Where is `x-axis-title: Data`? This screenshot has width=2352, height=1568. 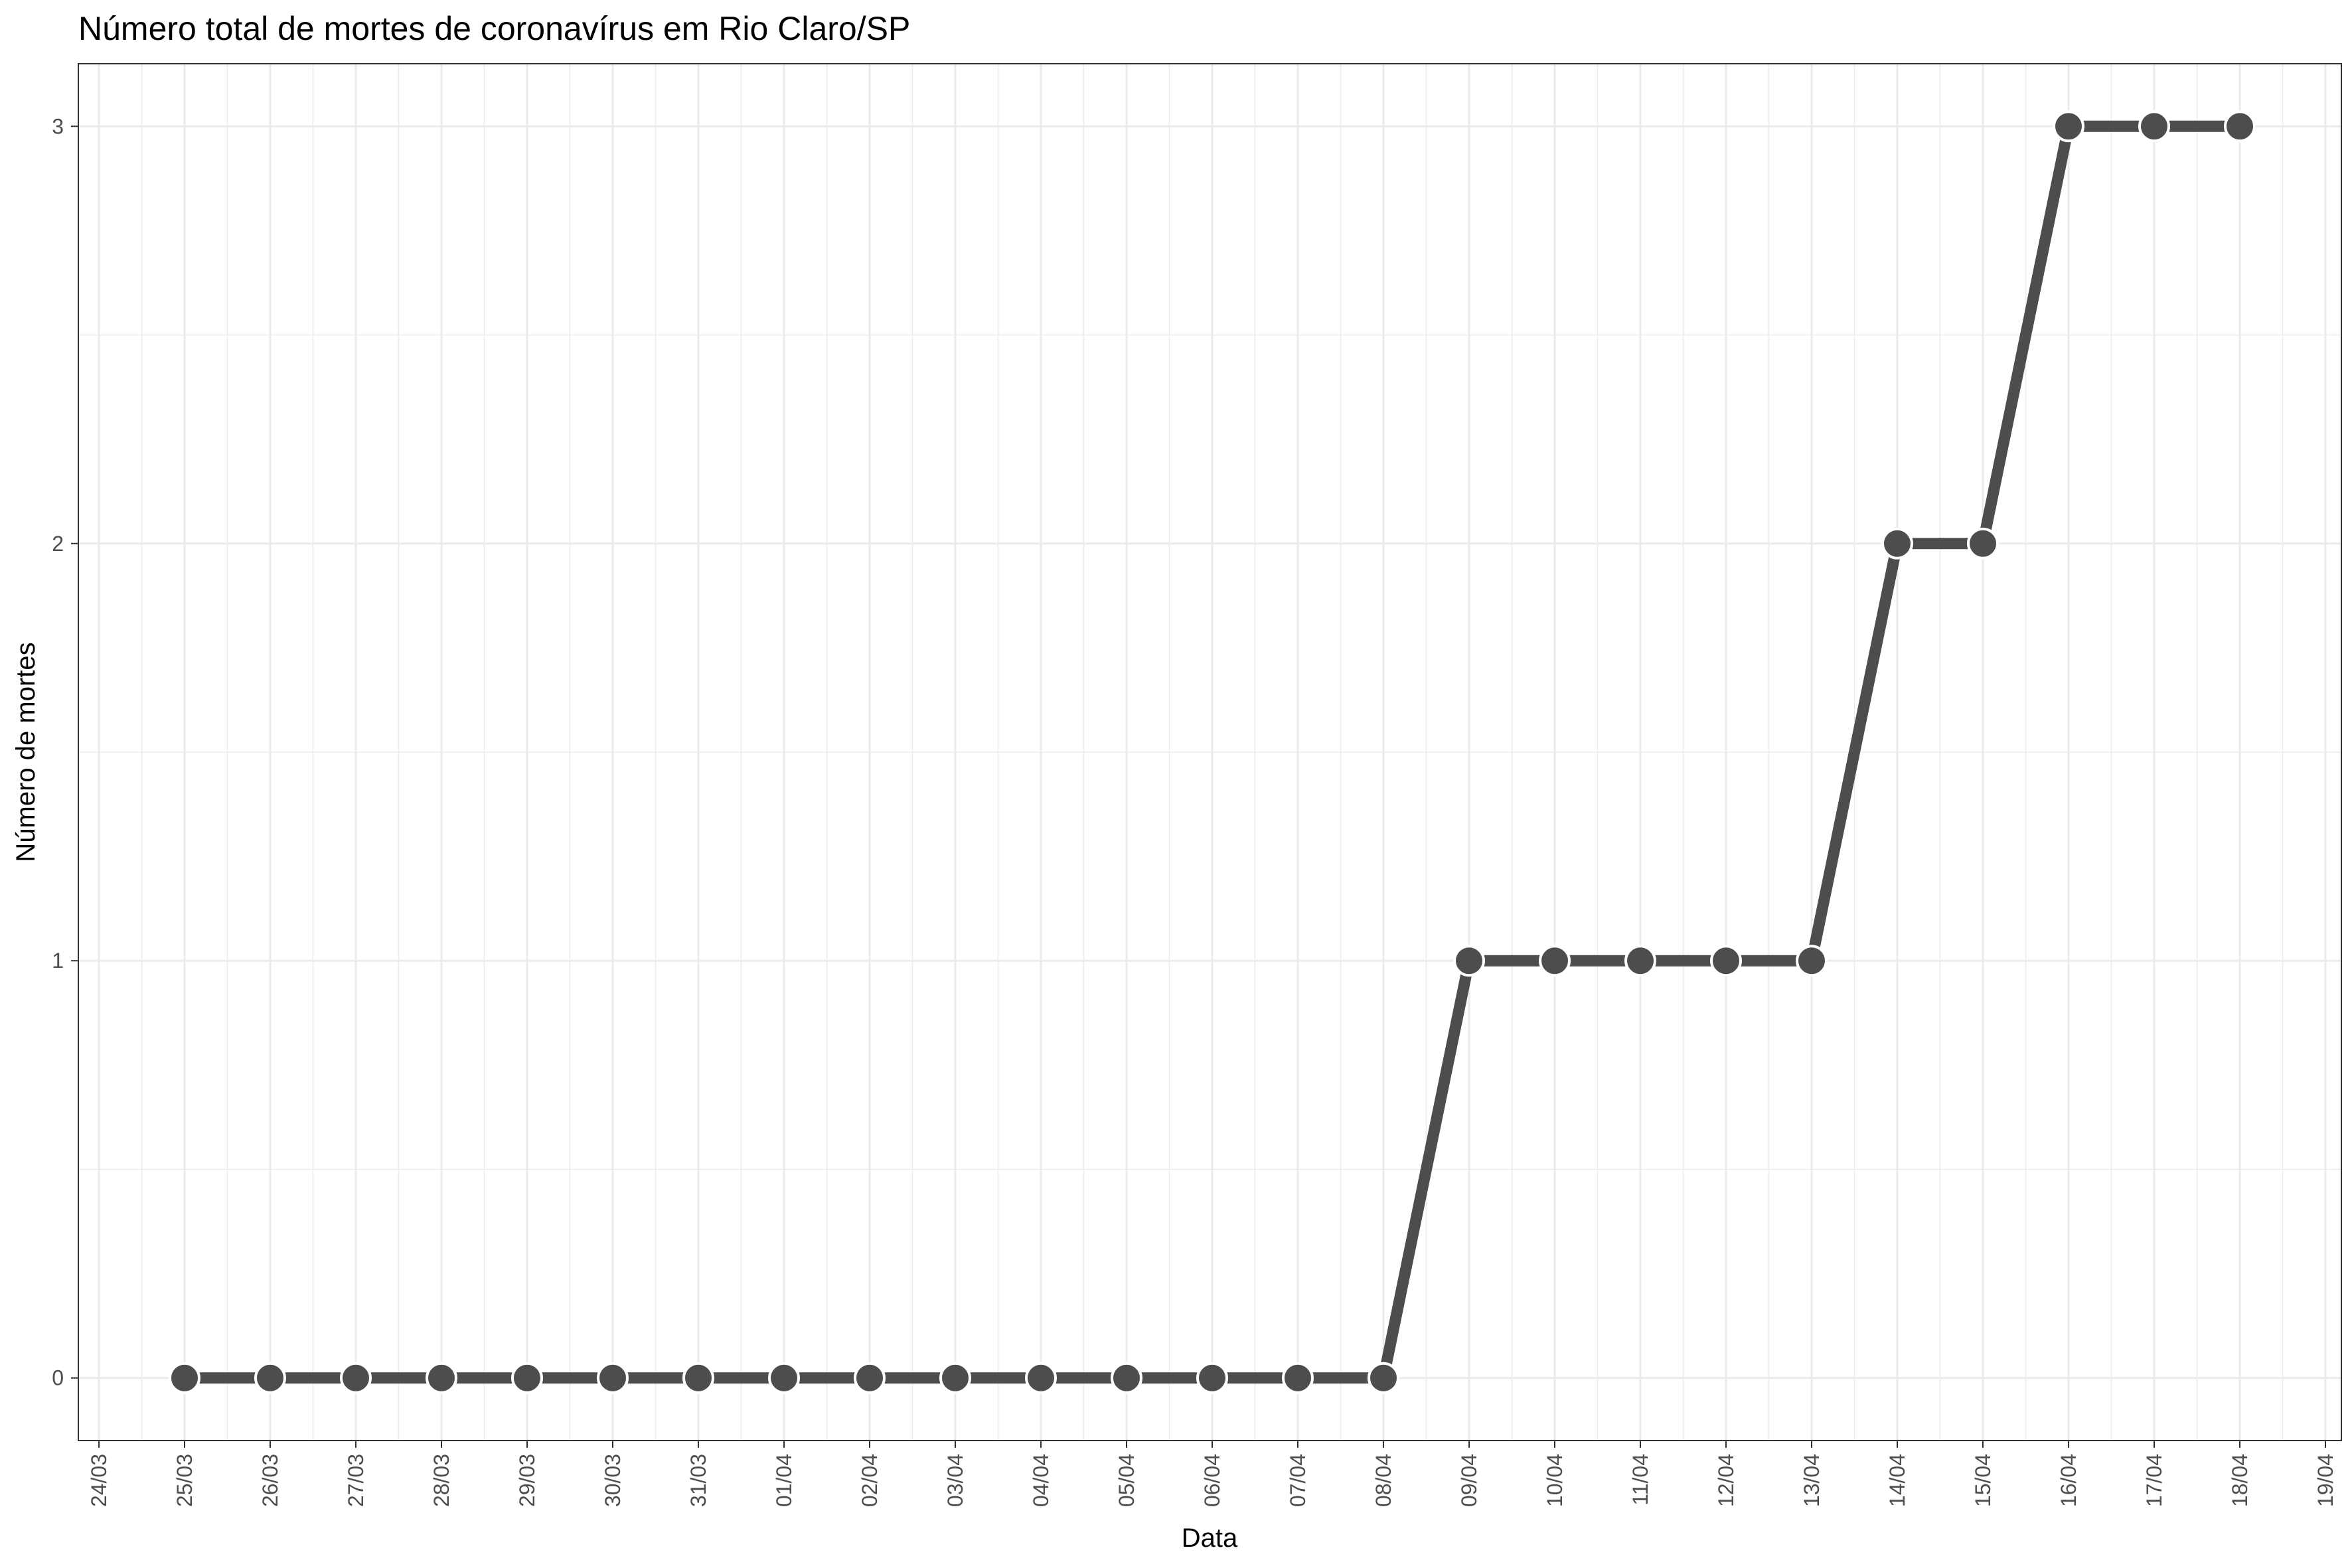 x-axis-title: Data is located at coordinates (1210, 1539).